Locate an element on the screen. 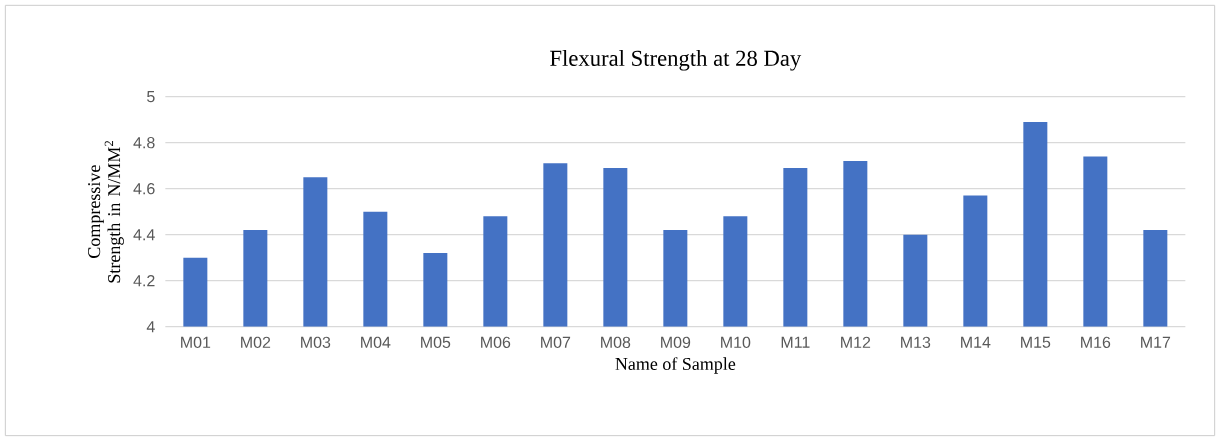 This screenshot has height=441, width=1220. y-axis-title: Compressive Strength in N/MM$^{2}$ is located at coordinates (106, 212).